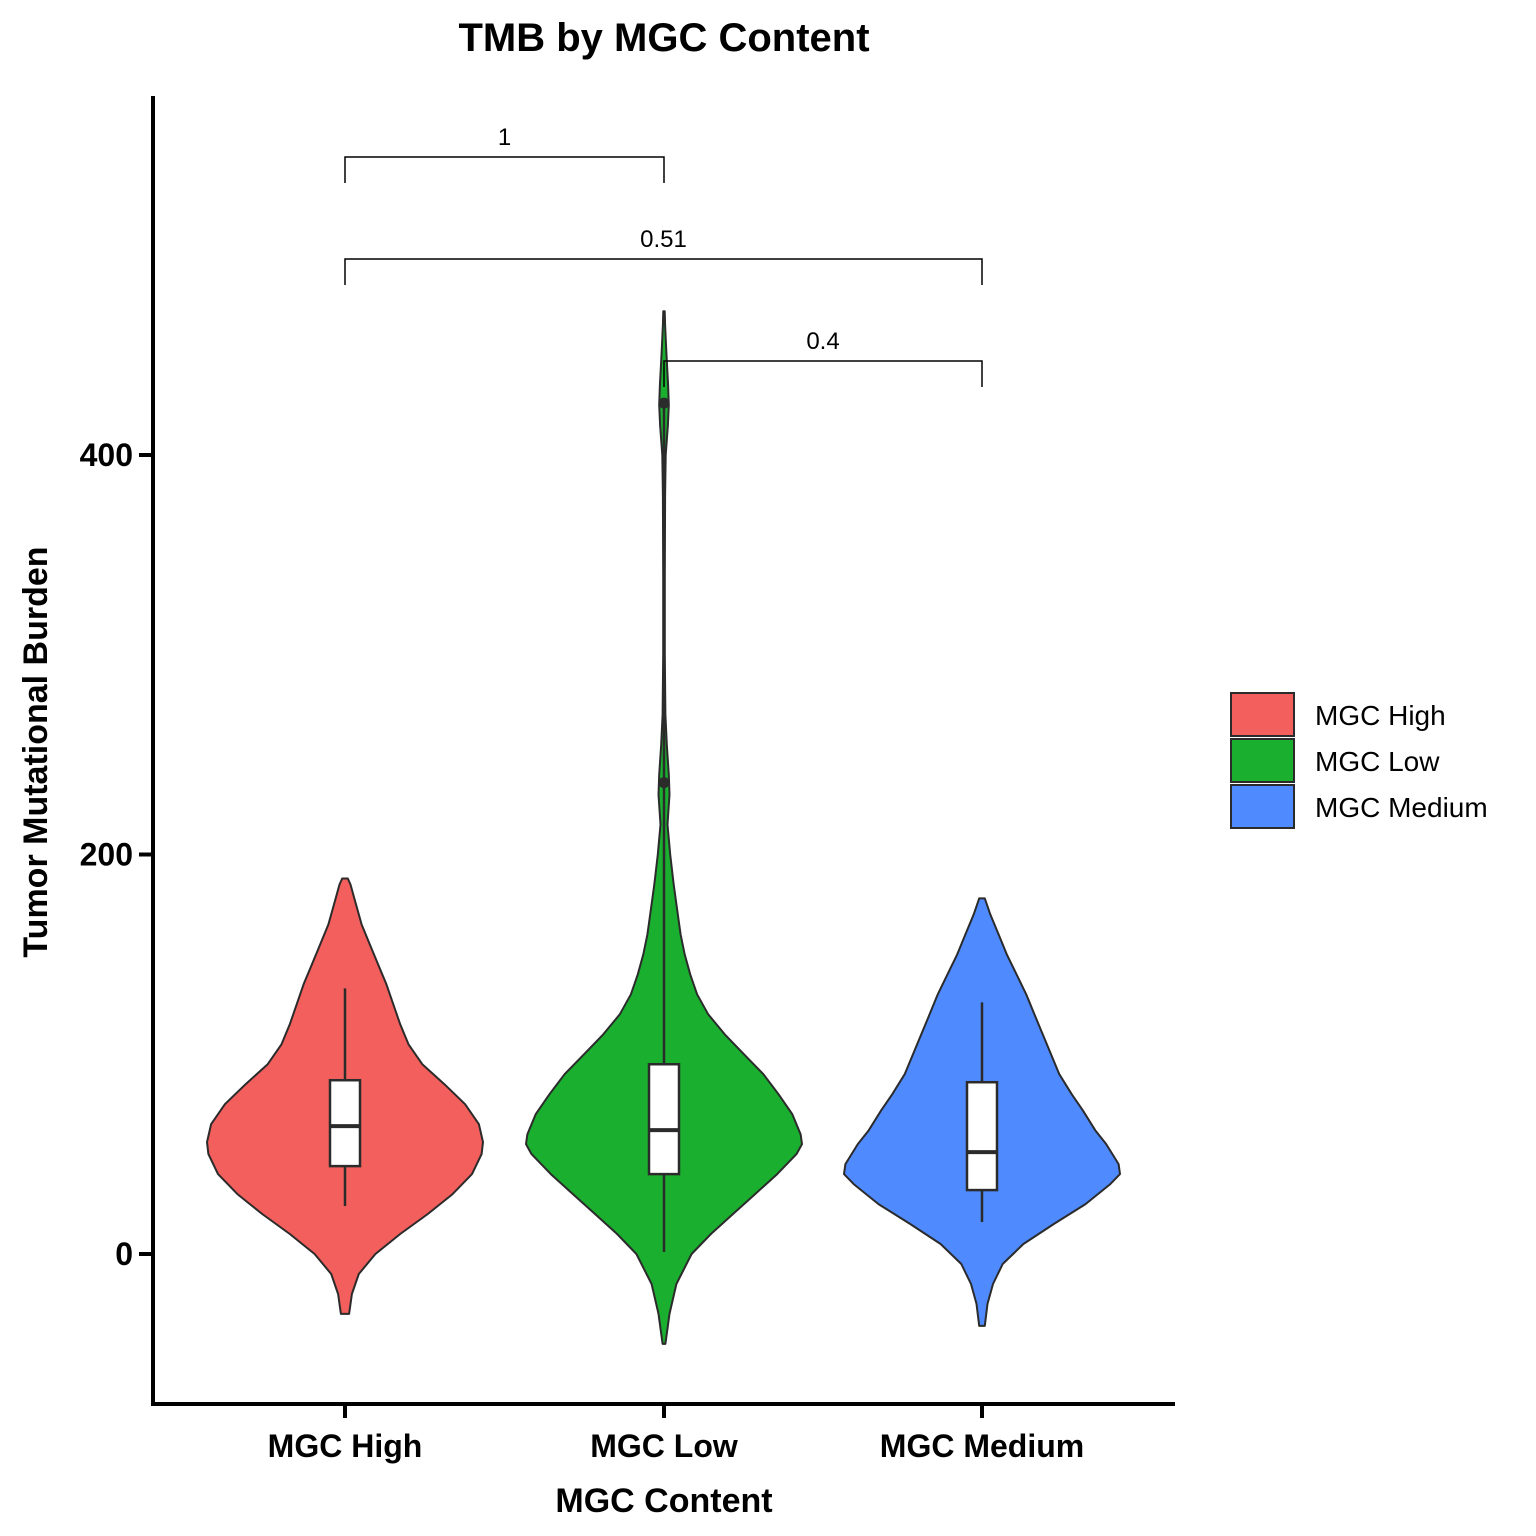 The height and width of the screenshot is (1536, 1536). Describe the element at coordinates (1380, 715) in the screenshot. I see `legend-label: MGC High` at that location.